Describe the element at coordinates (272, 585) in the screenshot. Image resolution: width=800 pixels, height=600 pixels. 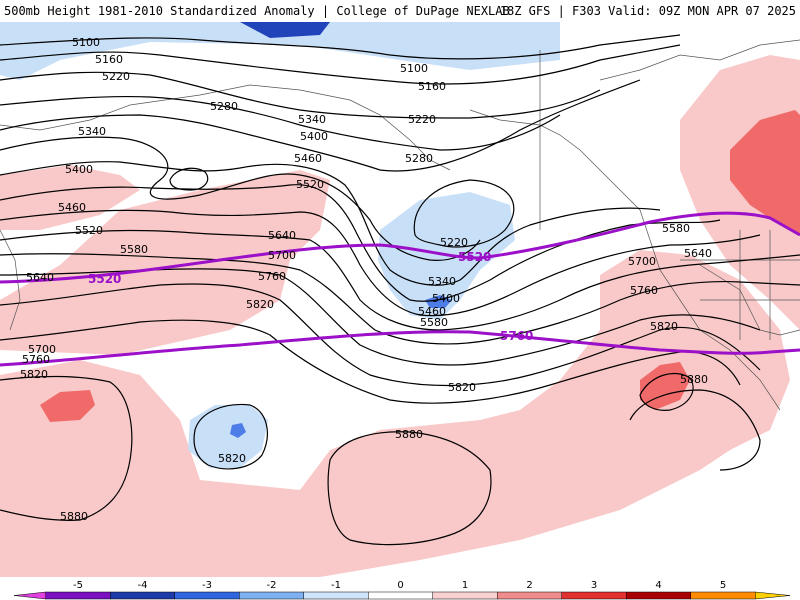
I see `colorbar-tick-label: -2` at that location.